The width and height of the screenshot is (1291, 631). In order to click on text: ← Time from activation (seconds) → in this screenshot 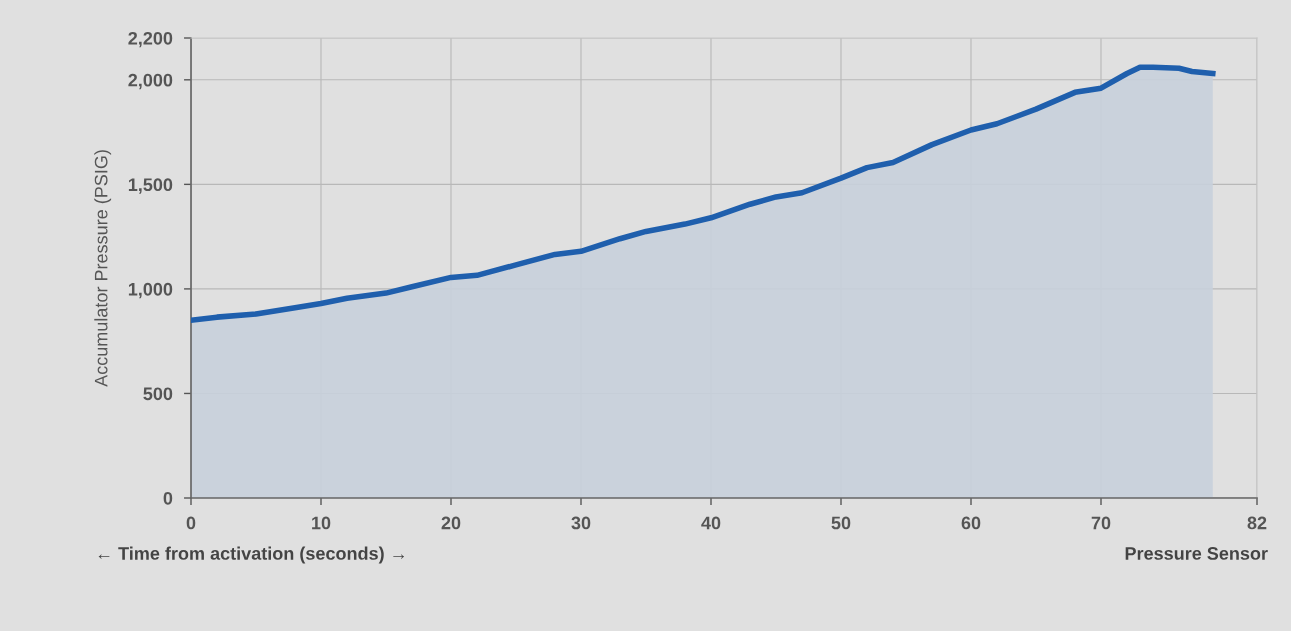, I will do `click(251, 555)`.